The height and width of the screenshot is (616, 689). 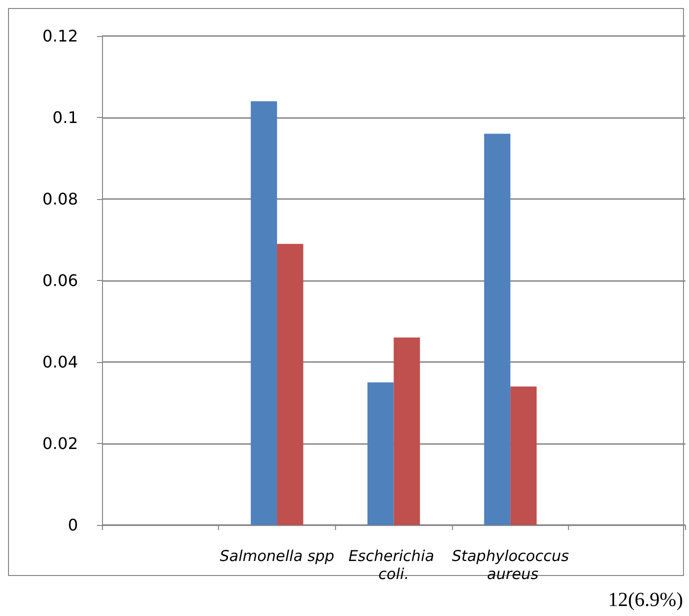 What do you see at coordinates (60, 199) in the screenshot?
I see `y-tick-label: 0.08` at bounding box center [60, 199].